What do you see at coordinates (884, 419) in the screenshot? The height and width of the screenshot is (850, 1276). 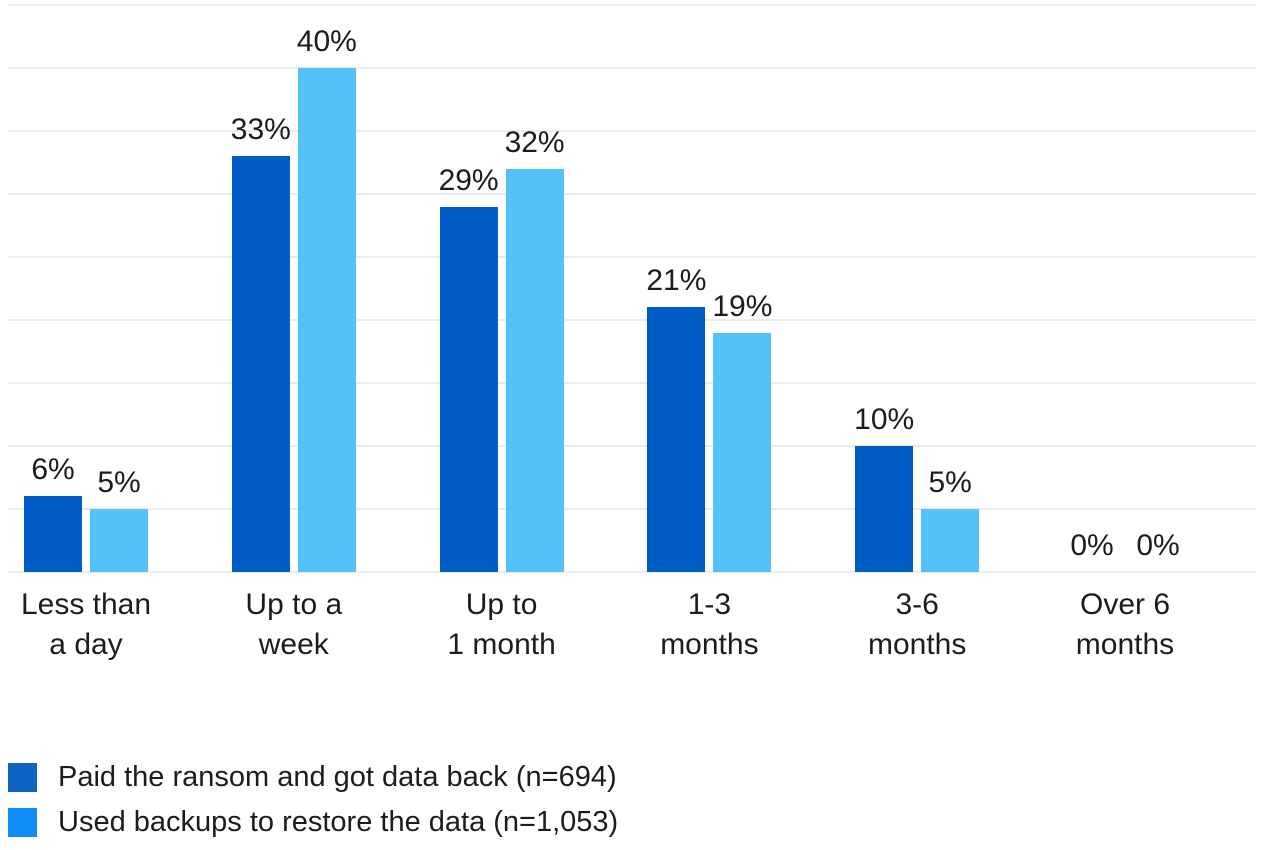 I see `value-label-series1-cat5: 10%` at bounding box center [884, 419].